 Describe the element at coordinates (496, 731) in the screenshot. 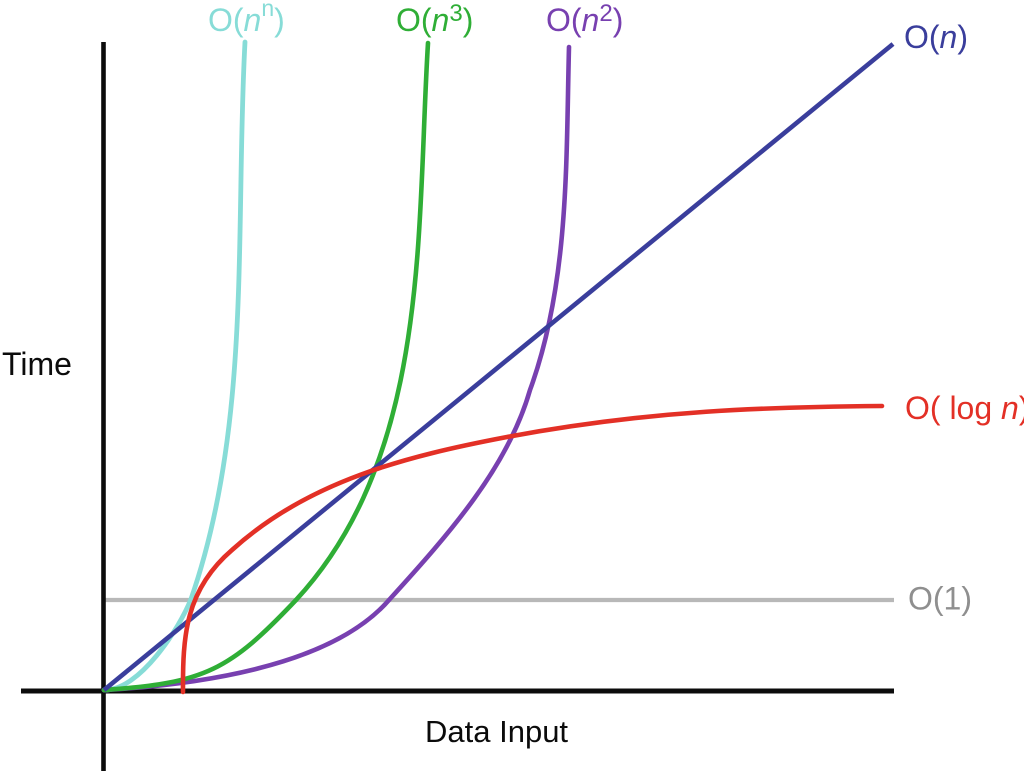

I see `svg-text: Data Input` at that location.